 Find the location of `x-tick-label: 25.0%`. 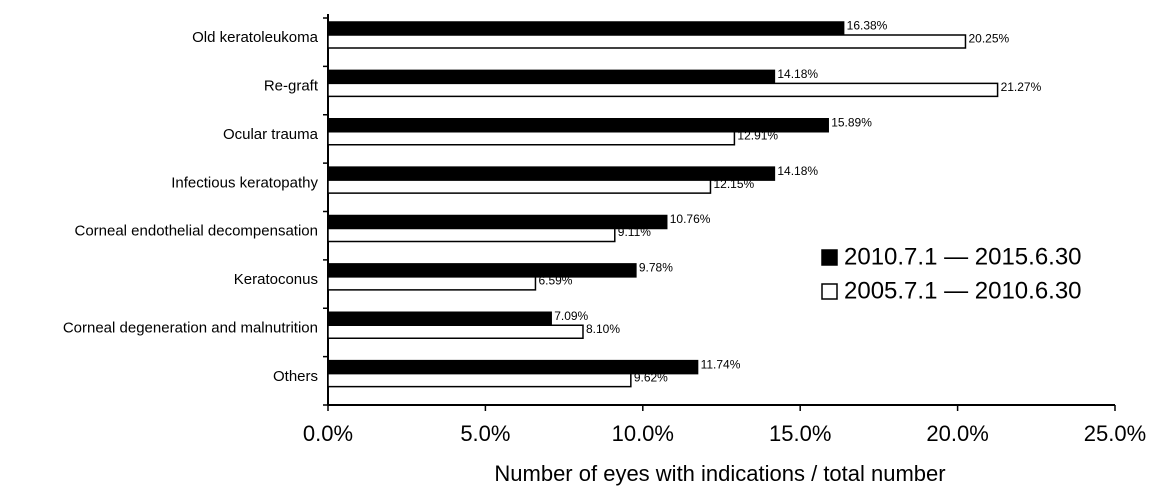

x-tick-label: 25.0% is located at coordinates (1115, 433).